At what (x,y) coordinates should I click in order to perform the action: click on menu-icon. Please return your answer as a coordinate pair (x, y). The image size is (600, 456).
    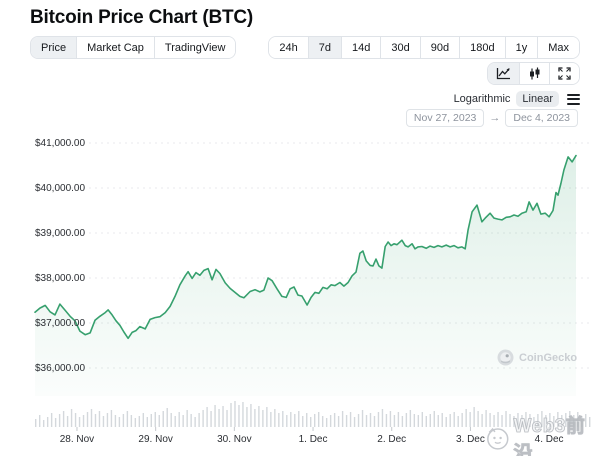
    Looking at the image, I should click on (573, 99).